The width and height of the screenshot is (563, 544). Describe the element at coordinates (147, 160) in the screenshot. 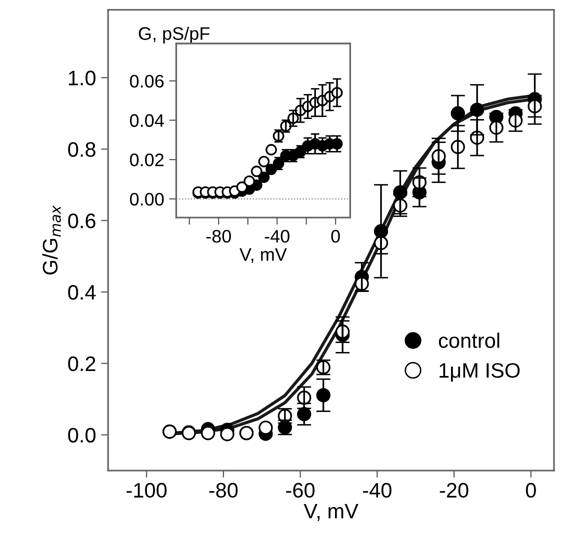

I see `y-tick-label: 0.02` at that location.